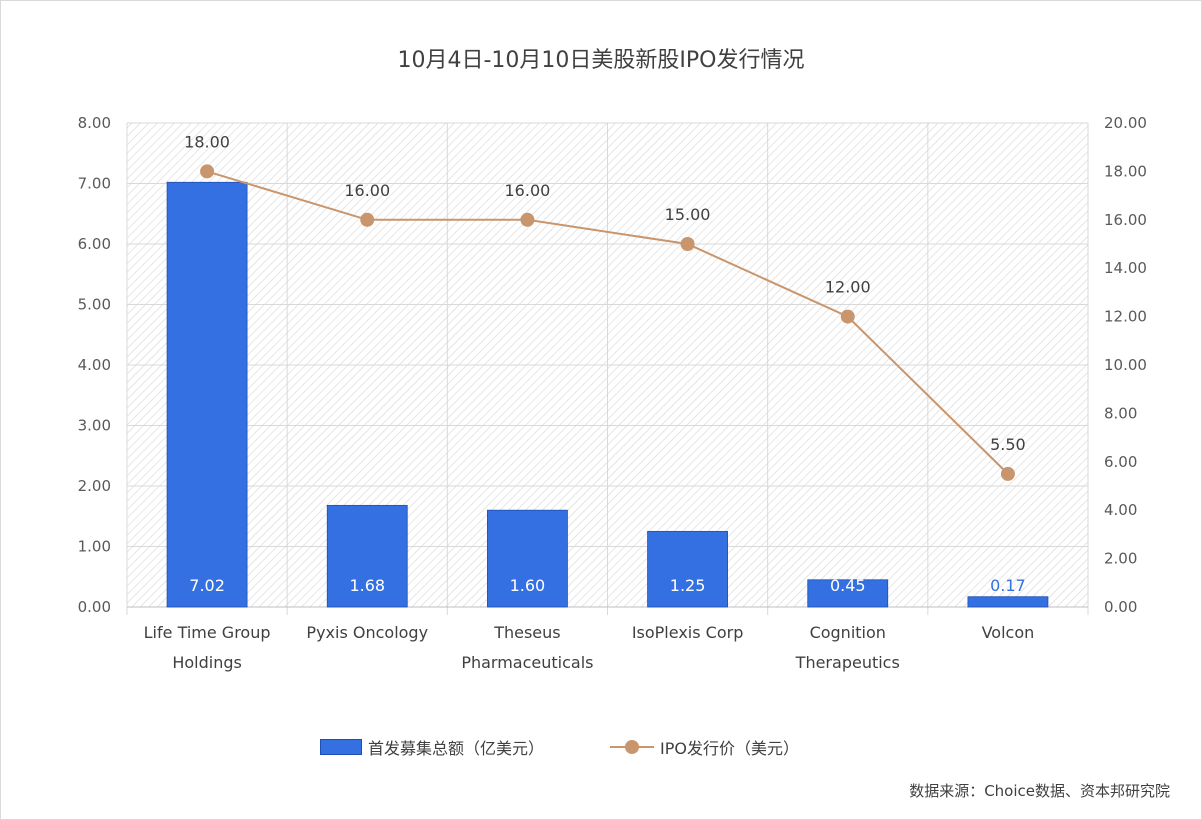 This screenshot has height=820, width=1202. I want to click on x-tick-label: Life Time Group, so click(207, 632).